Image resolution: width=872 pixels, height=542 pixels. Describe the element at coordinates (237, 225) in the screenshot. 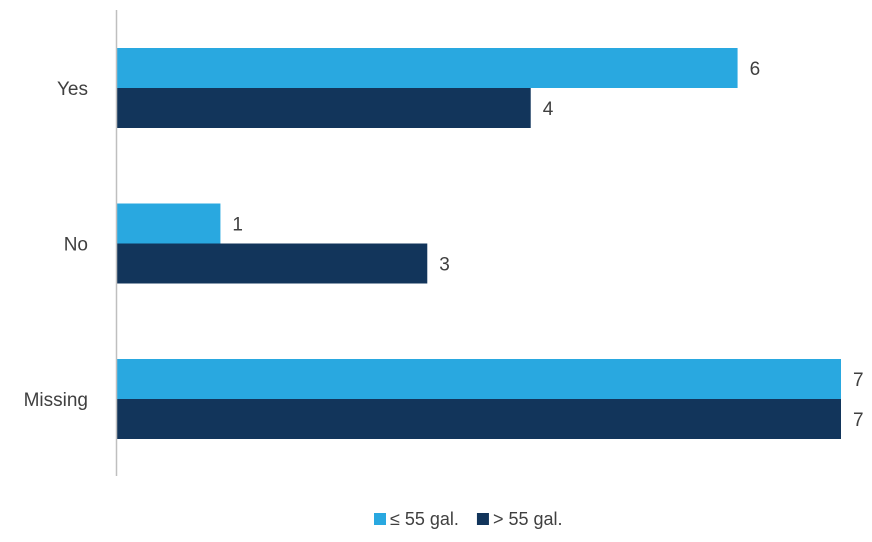

I see `data-label-no-series-1: 1` at that location.